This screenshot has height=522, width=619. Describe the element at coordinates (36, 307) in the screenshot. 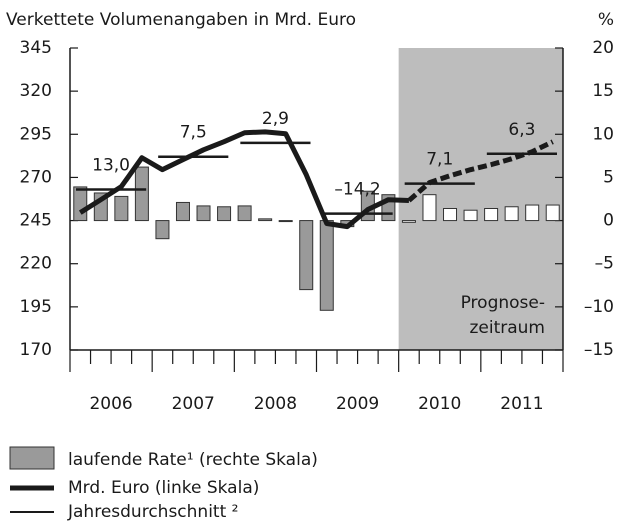

I see `y-tick-label: 195` at that location.